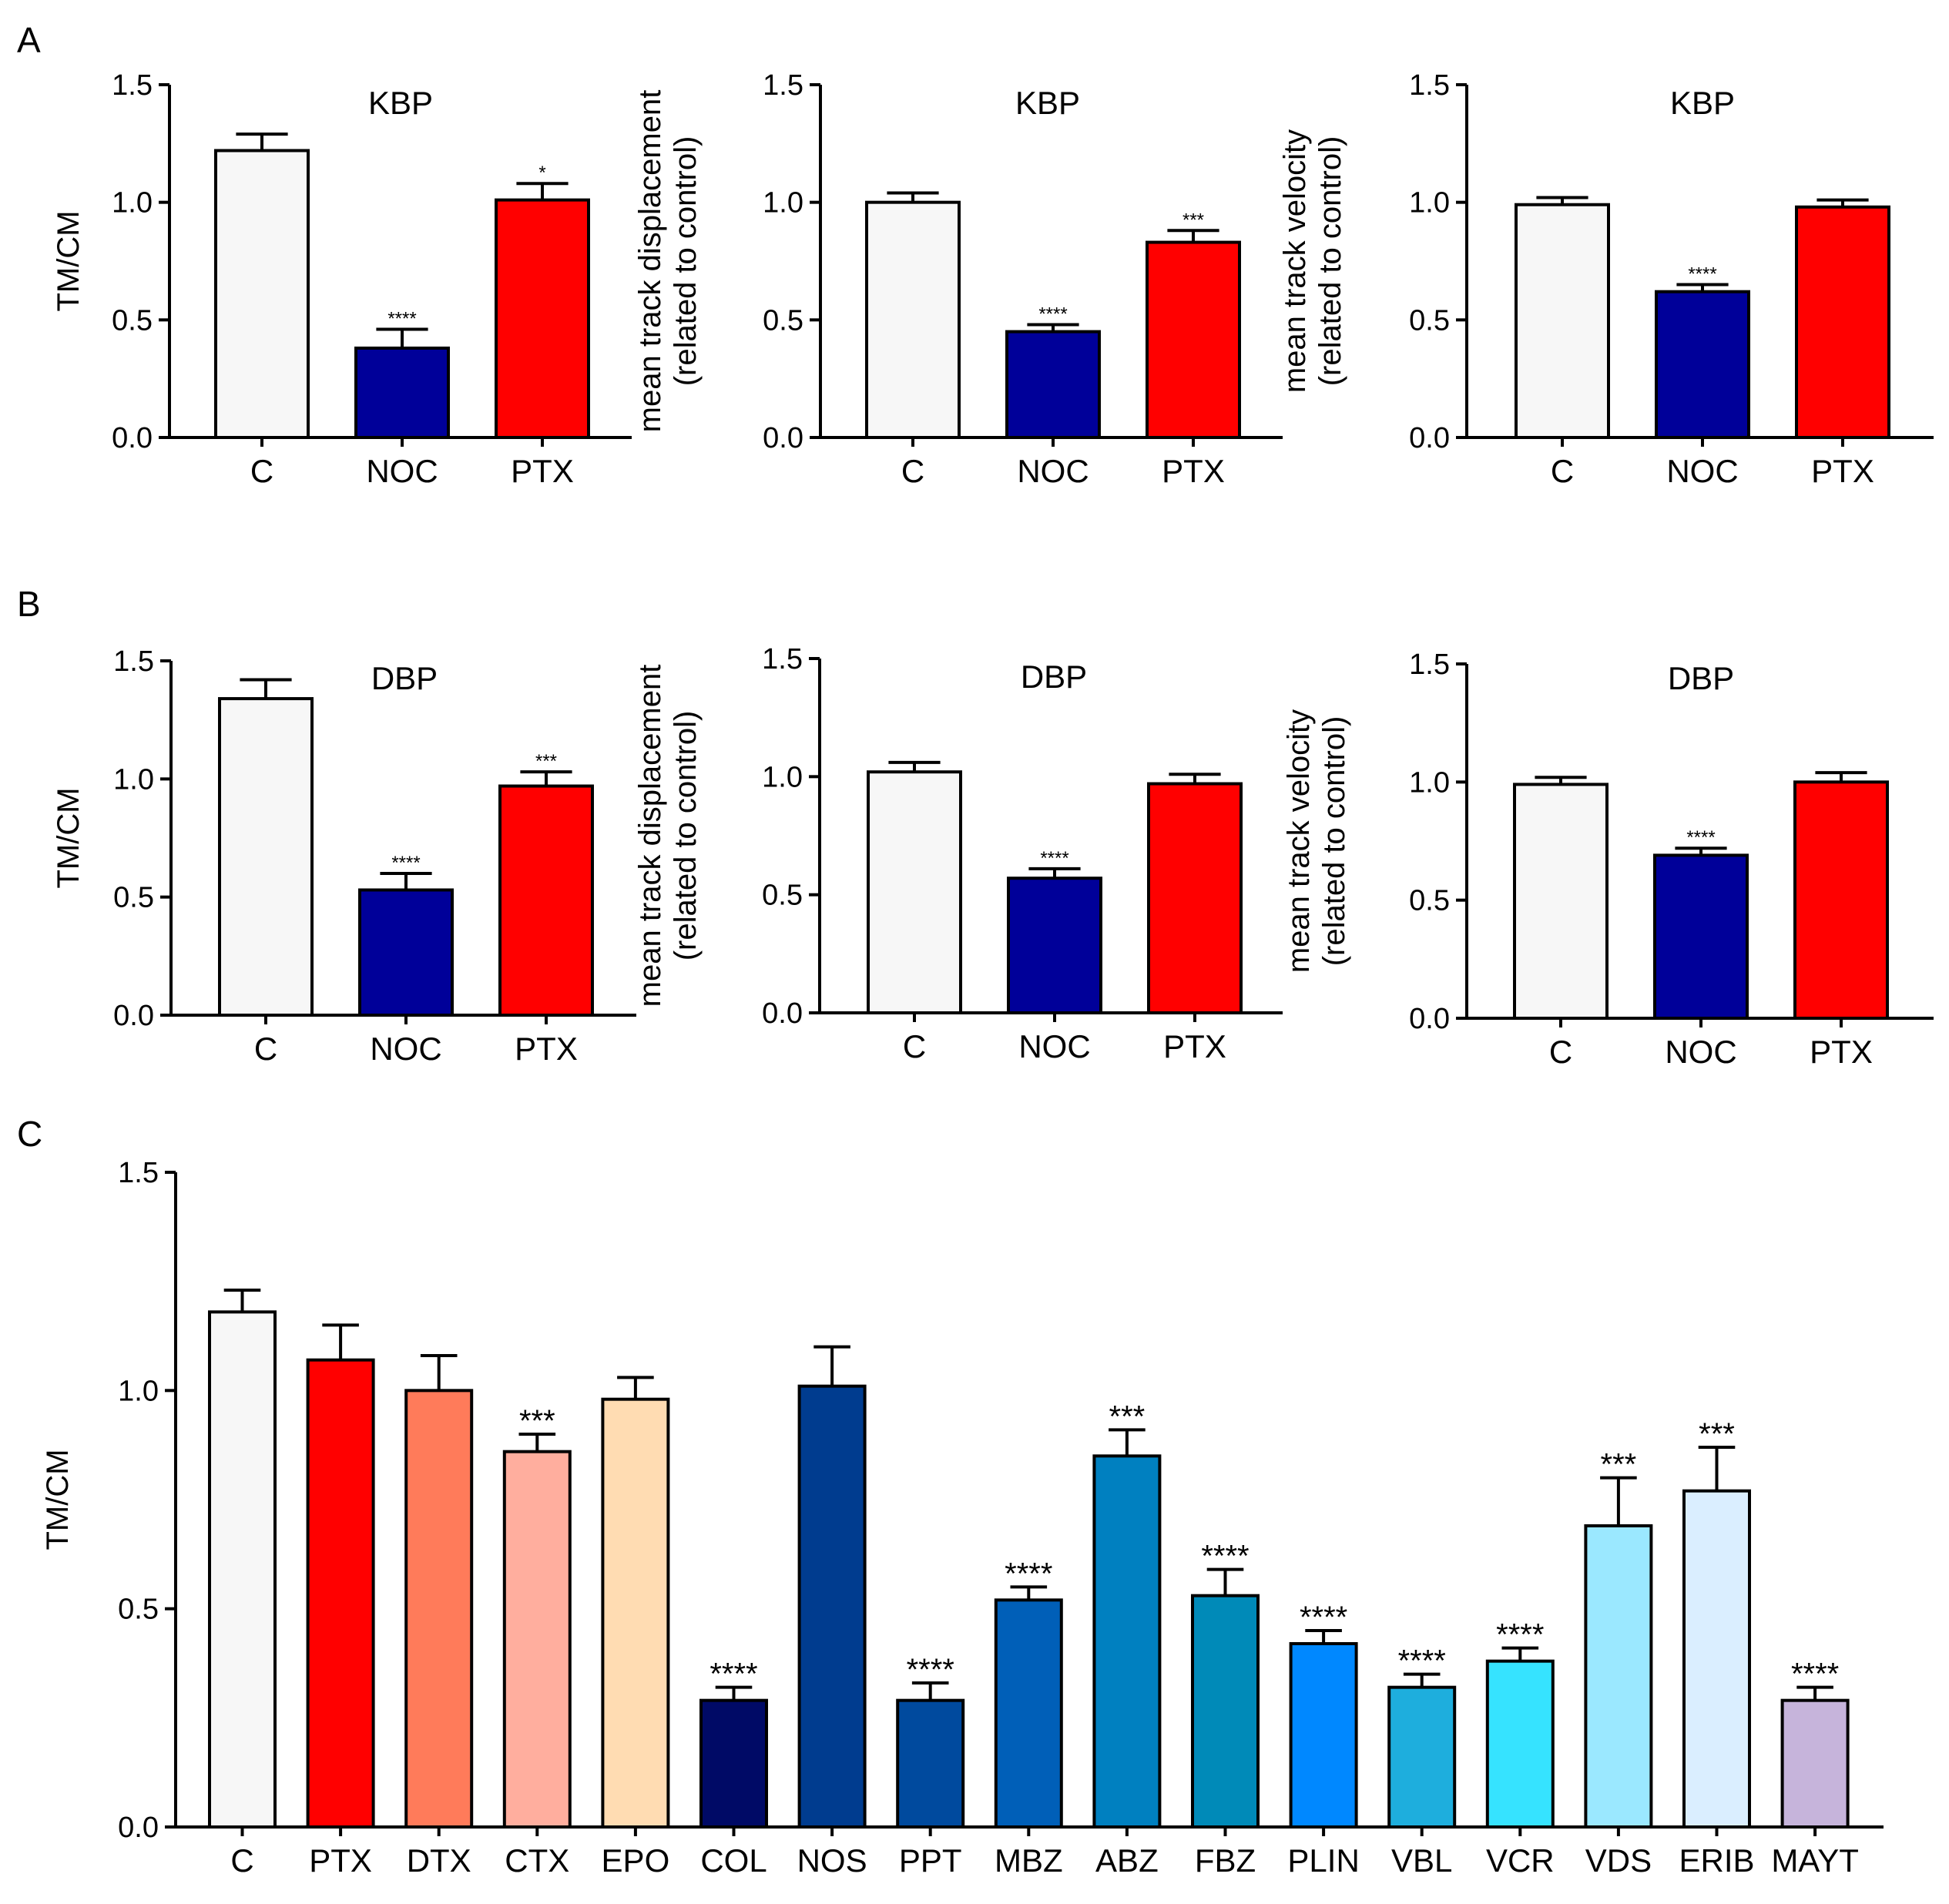  What do you see at coordinates (1716, 1659) in the screenshot?
I see `bar-erib` at bounding box center [1716, 1659].